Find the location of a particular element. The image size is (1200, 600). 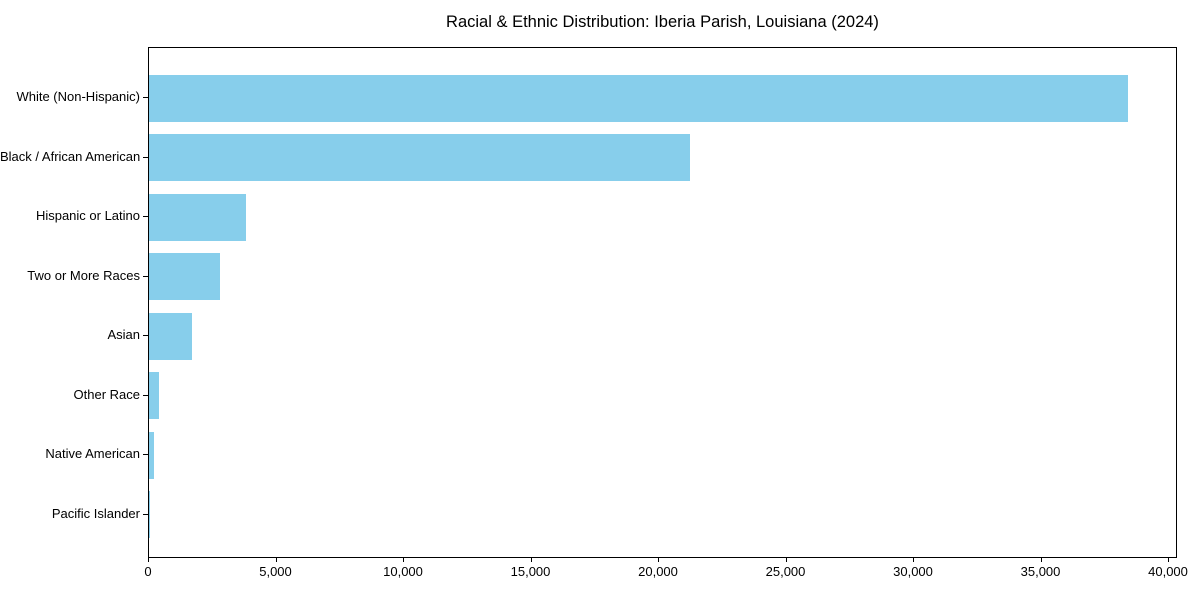

x-tick-label: 10,000 is located at coordinates (403, 571).